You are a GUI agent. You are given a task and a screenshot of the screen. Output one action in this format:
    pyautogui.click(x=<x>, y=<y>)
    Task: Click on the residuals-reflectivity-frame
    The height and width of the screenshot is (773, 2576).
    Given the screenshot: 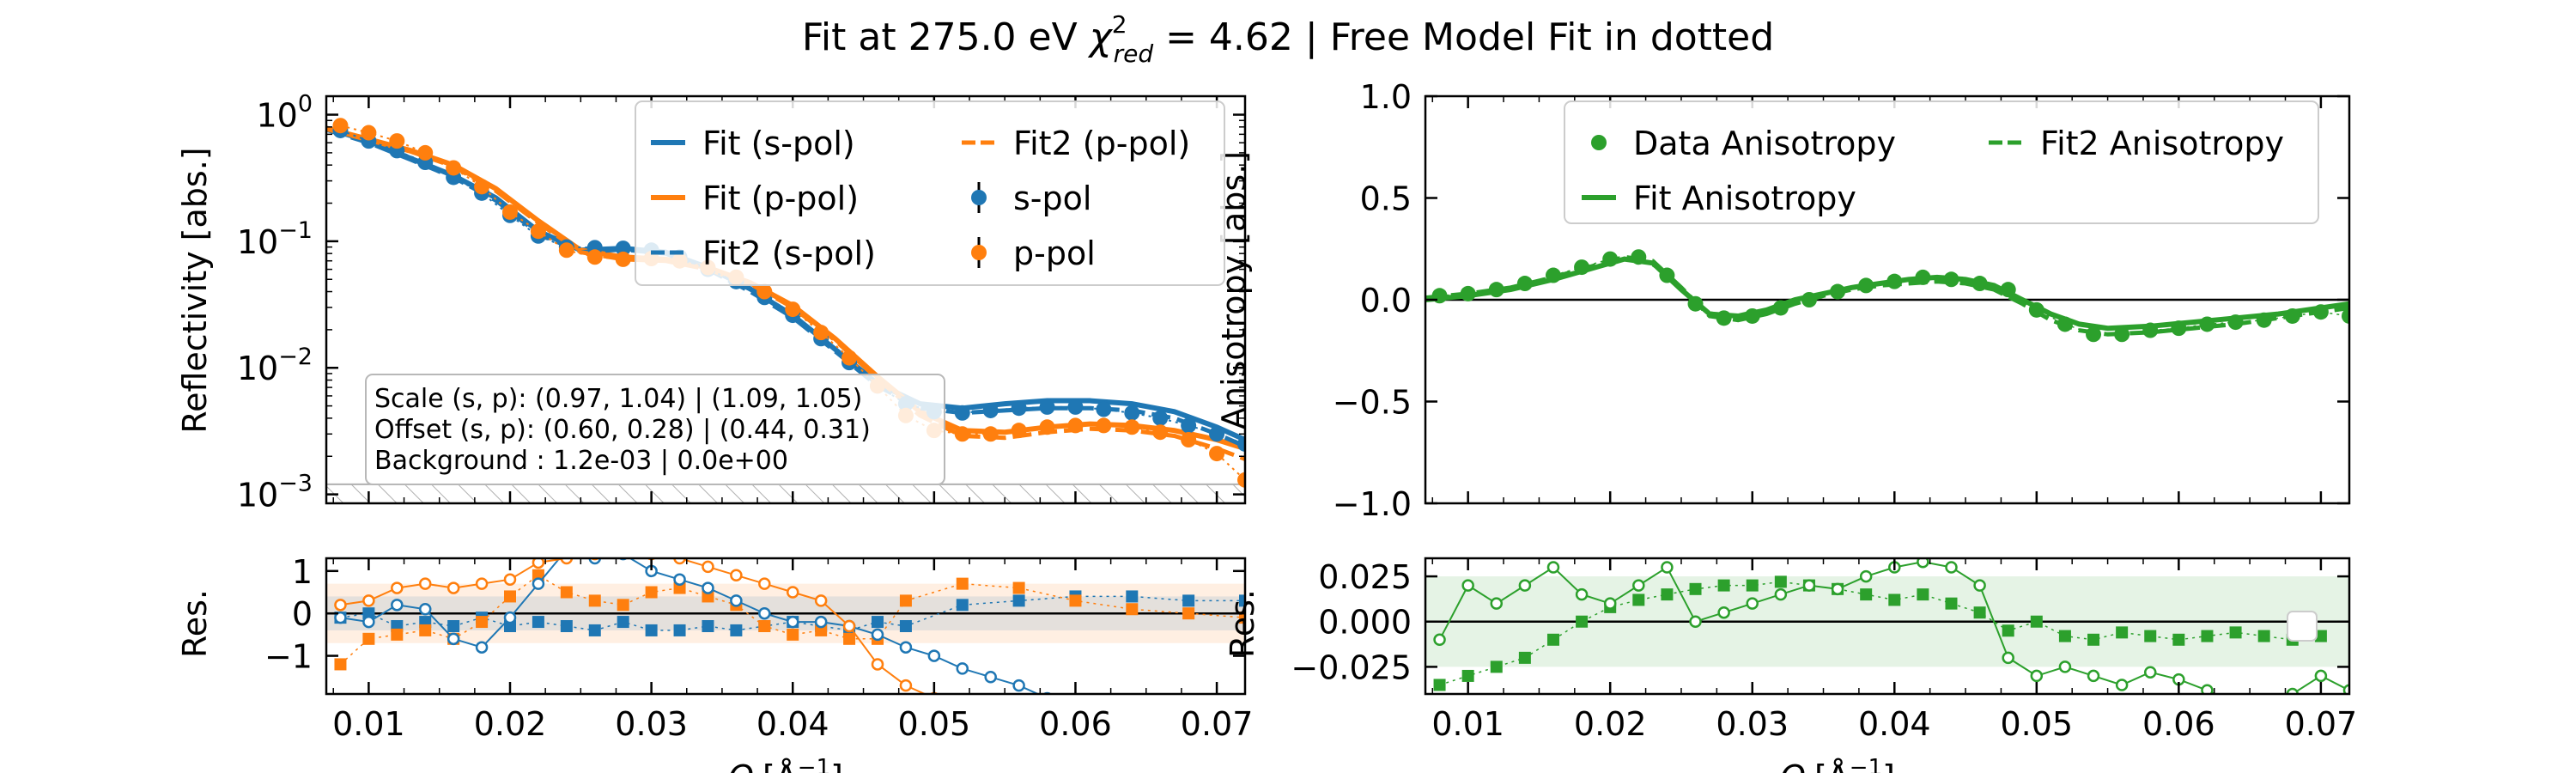 What is the action you would take?
    pyautogui.click(x=786, y=626)
    